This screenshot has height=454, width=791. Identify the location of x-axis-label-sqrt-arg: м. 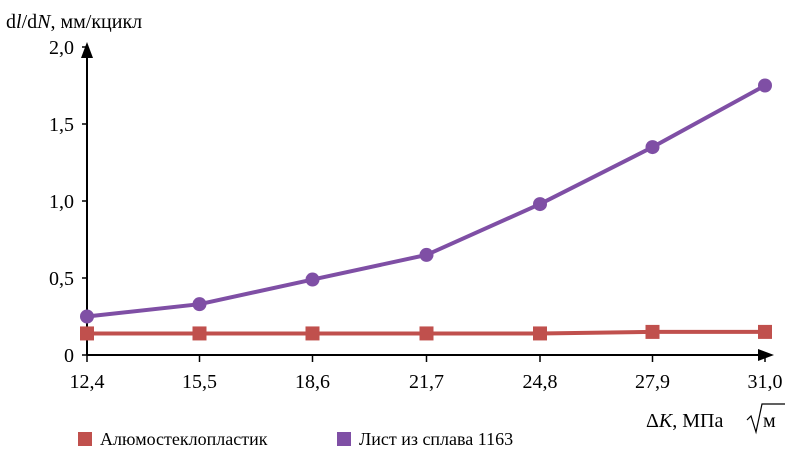
(769, 421).